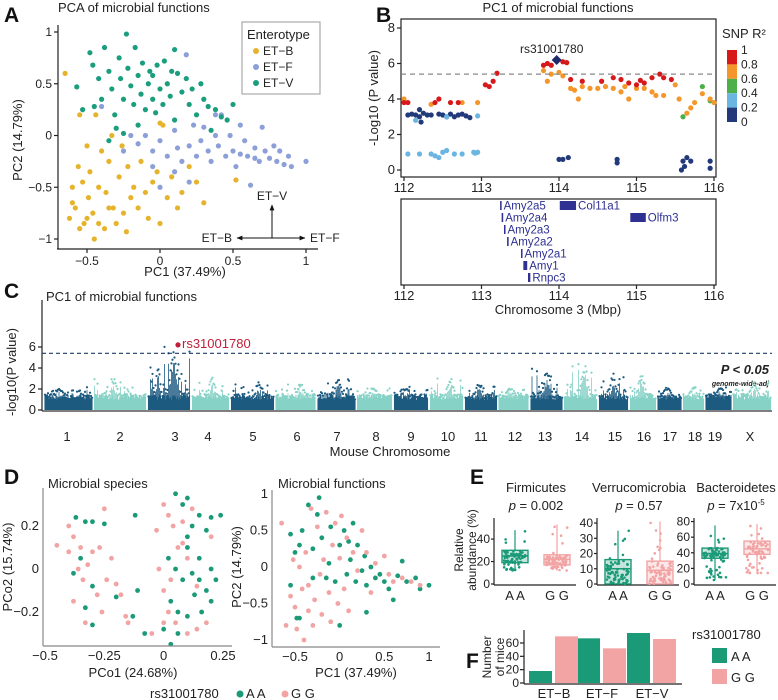 This screenshot has height=700, width=778. Describe the element at coordinates (618, 595) in the screenshot. I see `box-x-label-a-a: A A` at that location.